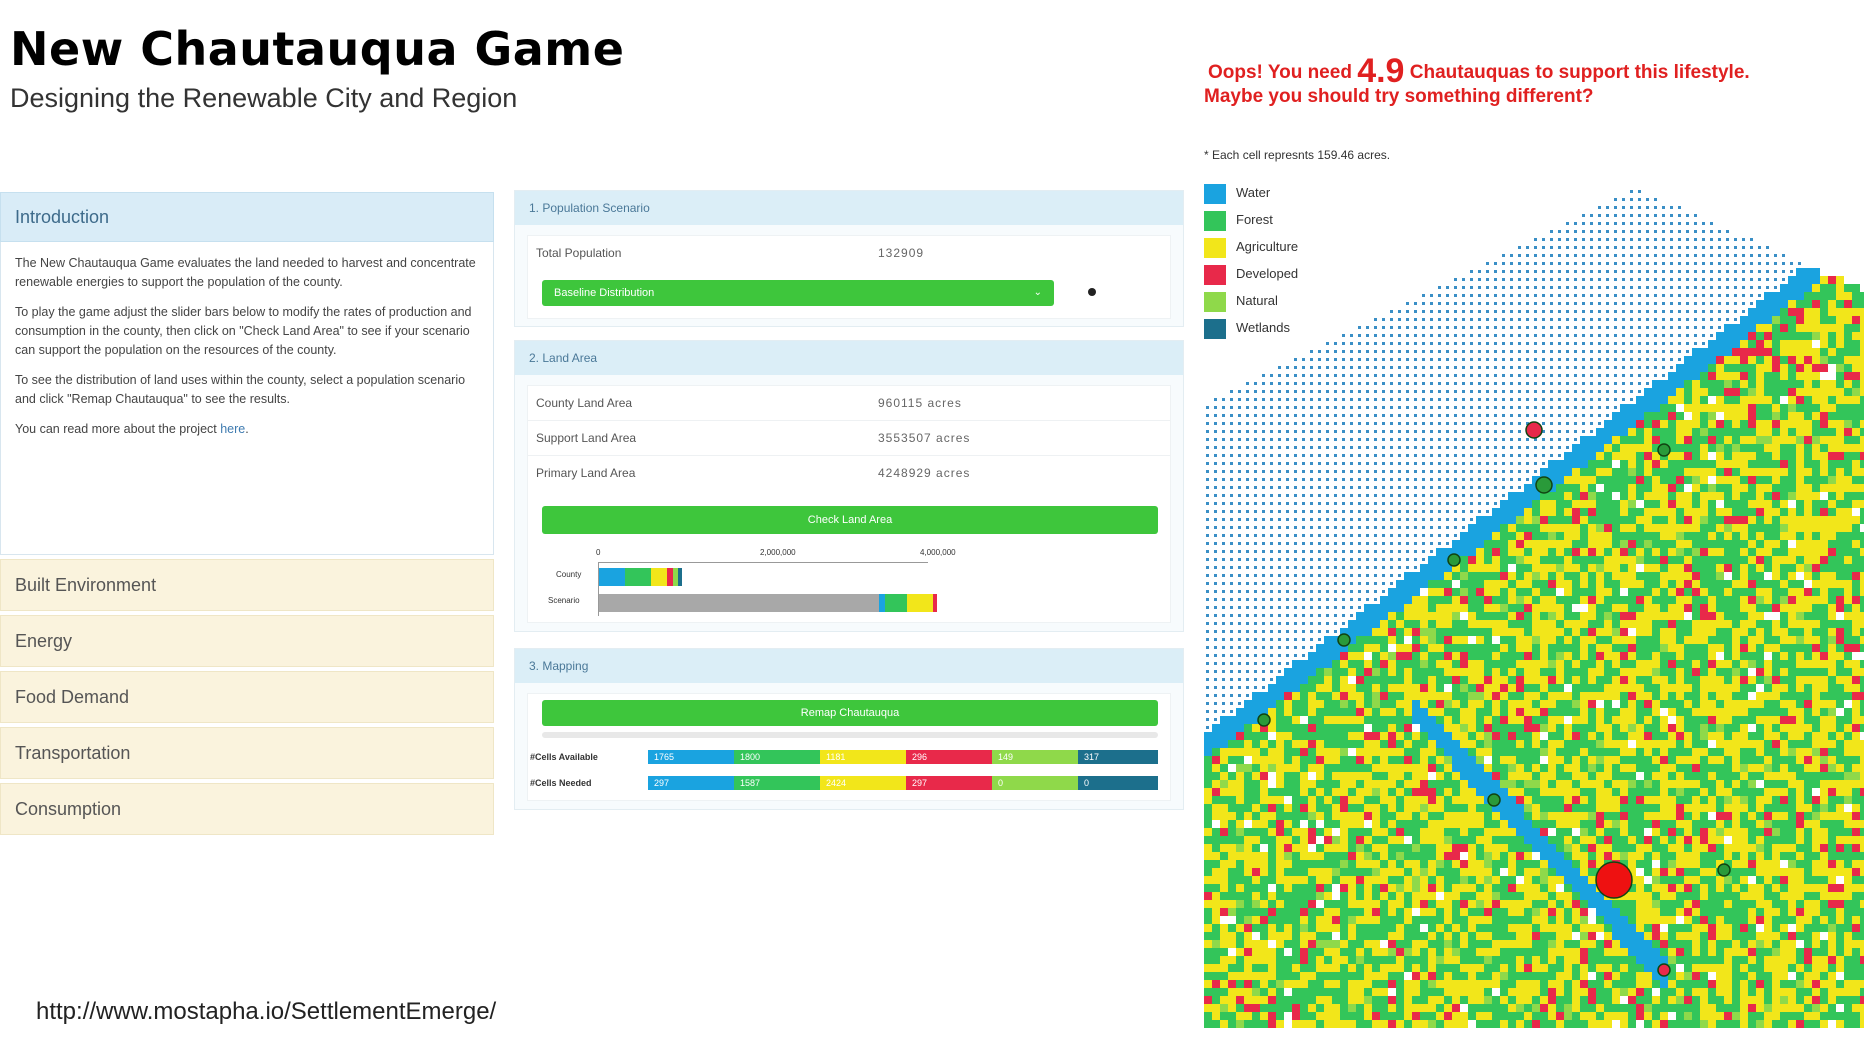 Image resolution: width=1864 pixels, height=1048 pixels. Describe the element at coordinates (1092, 292) in the screenshot. I see `info-icon` at that location.